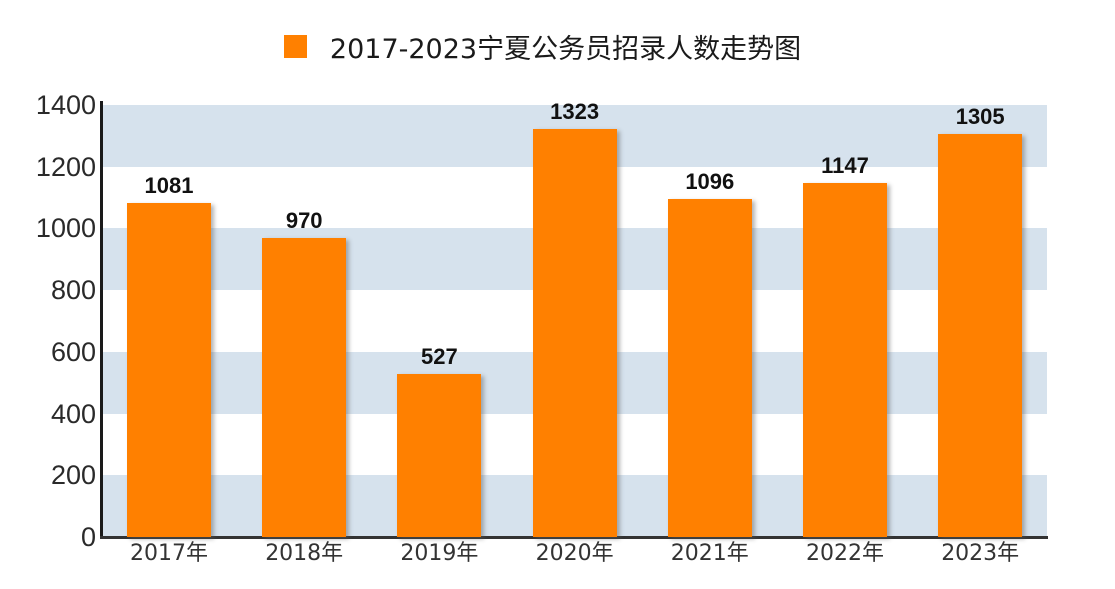 This screenshot has width=1115, height=589. What do you see at coordinates (574, 553) in the screenshot?
I see `x-tick-label: 2020年` at bounding box center [574, 553].